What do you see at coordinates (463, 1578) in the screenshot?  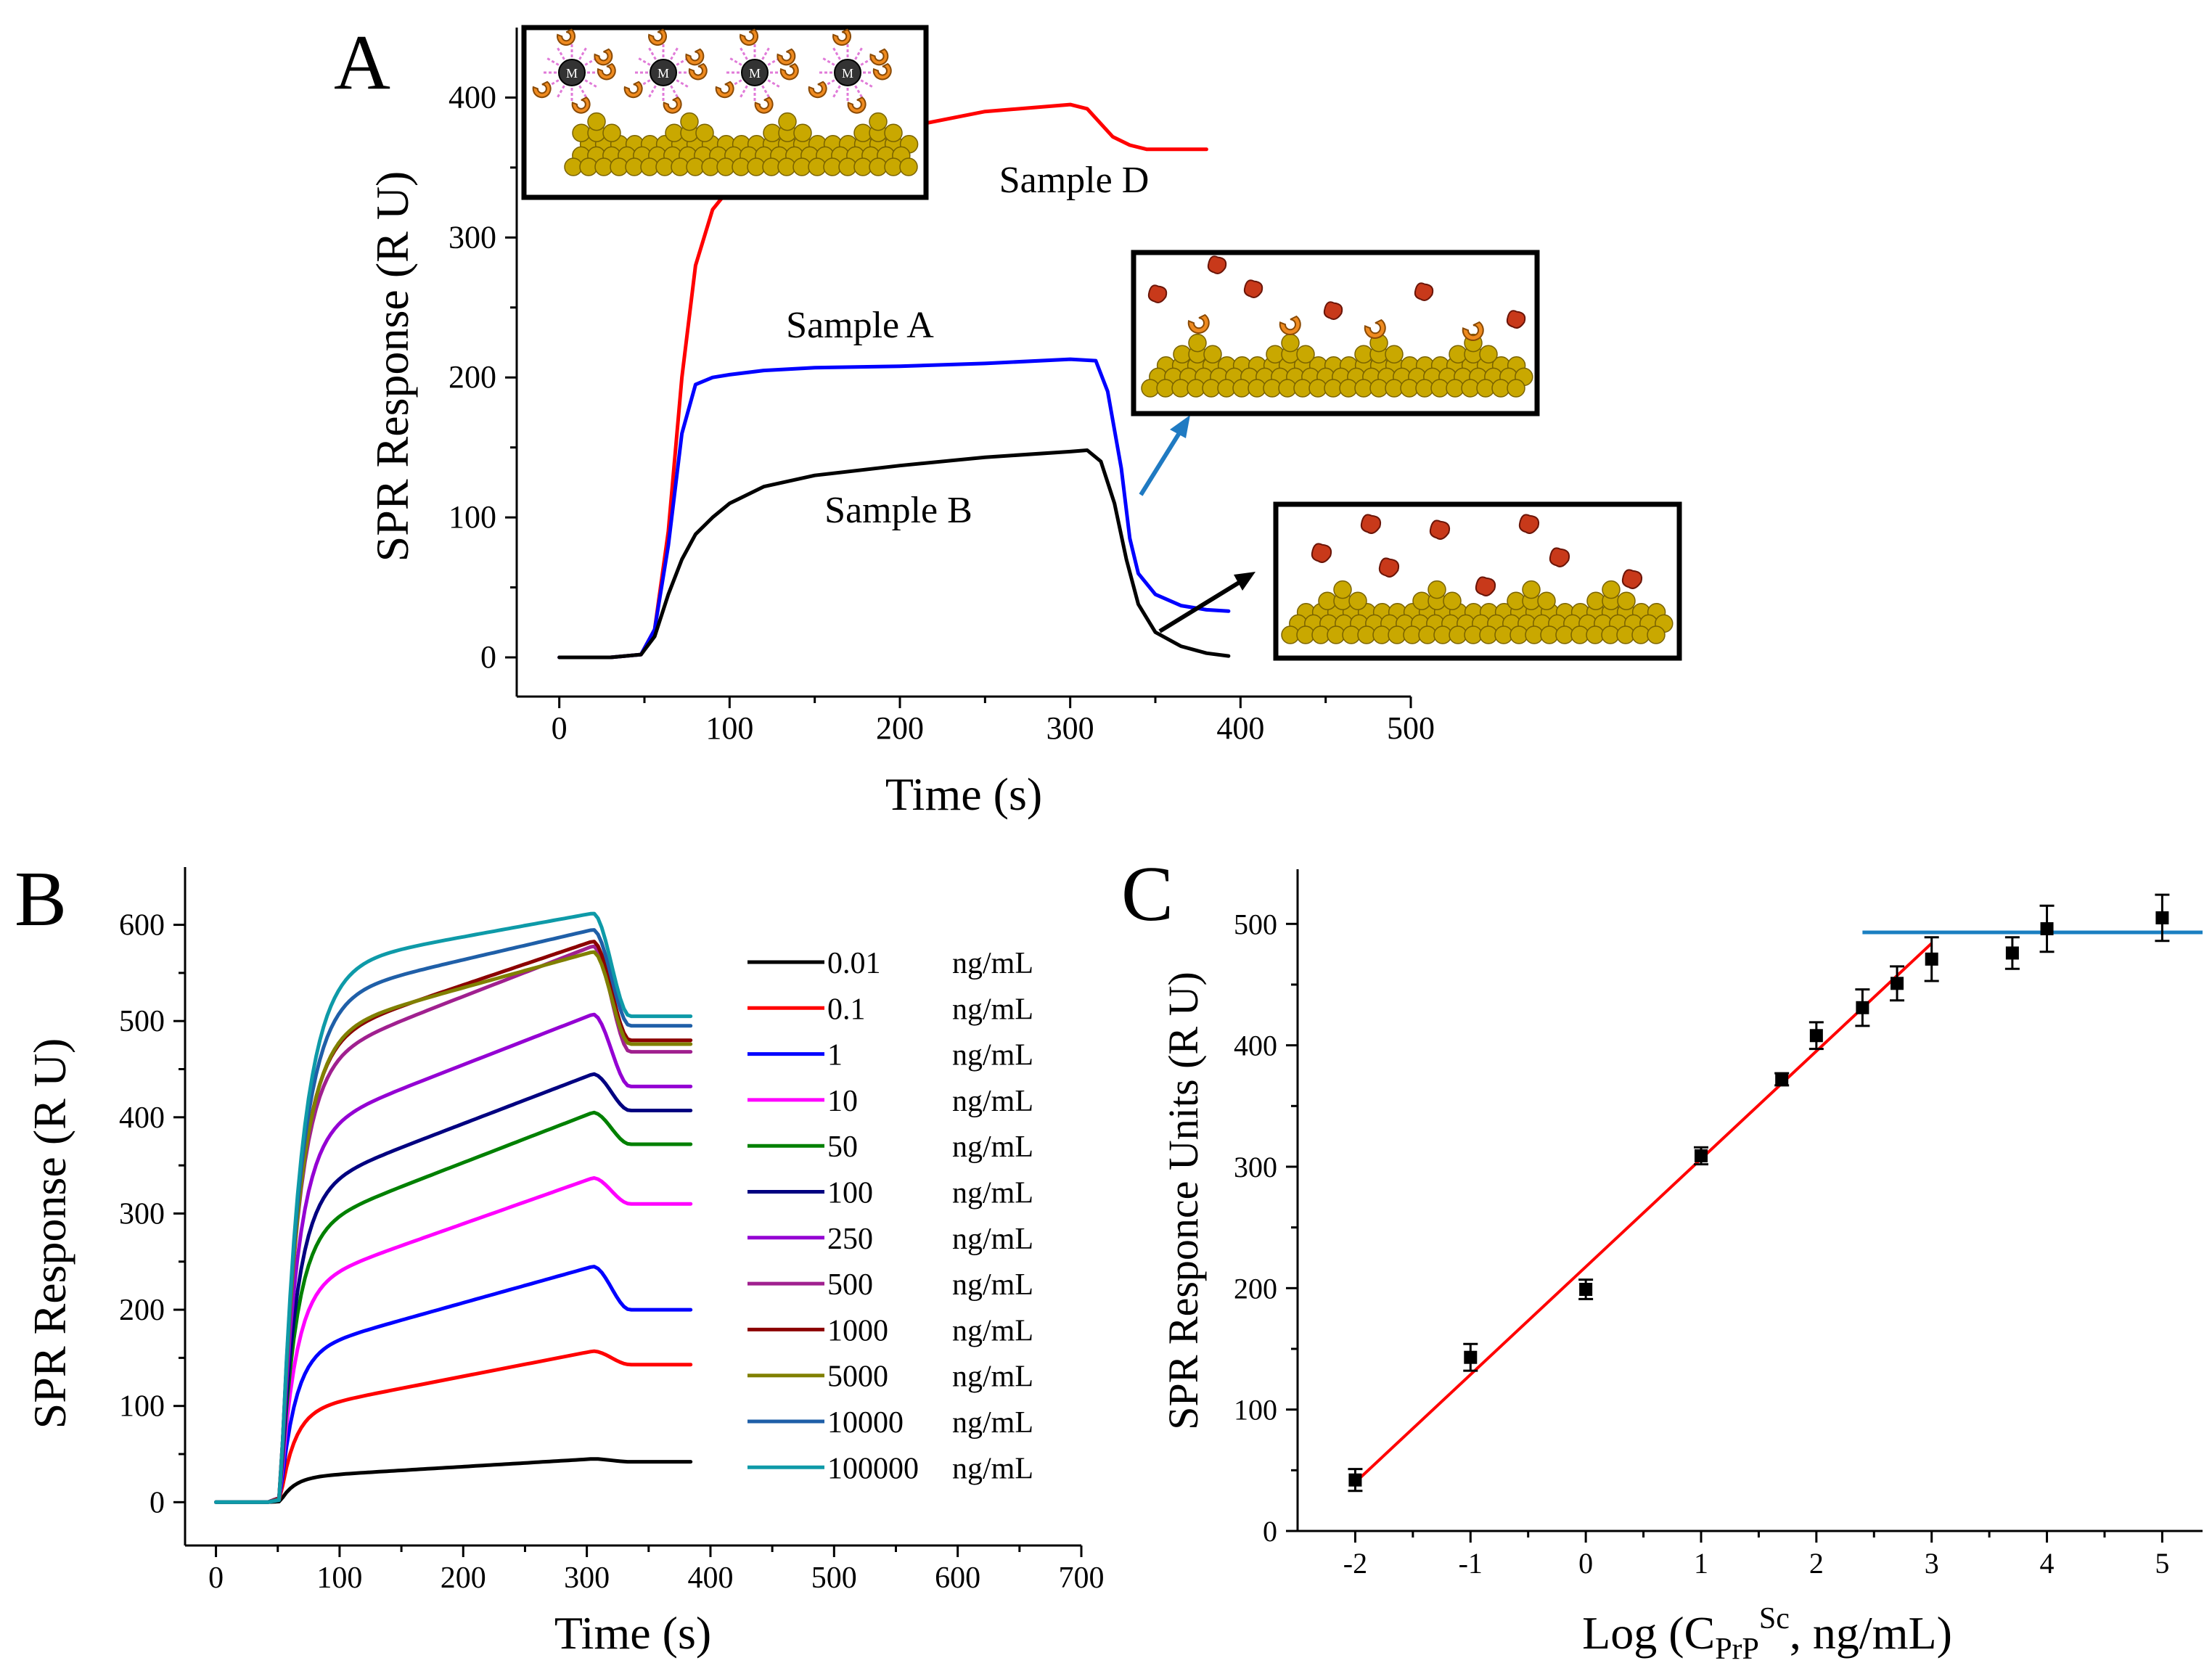 I see `x-tick-label: 200` at bounding box center [463, 1578].